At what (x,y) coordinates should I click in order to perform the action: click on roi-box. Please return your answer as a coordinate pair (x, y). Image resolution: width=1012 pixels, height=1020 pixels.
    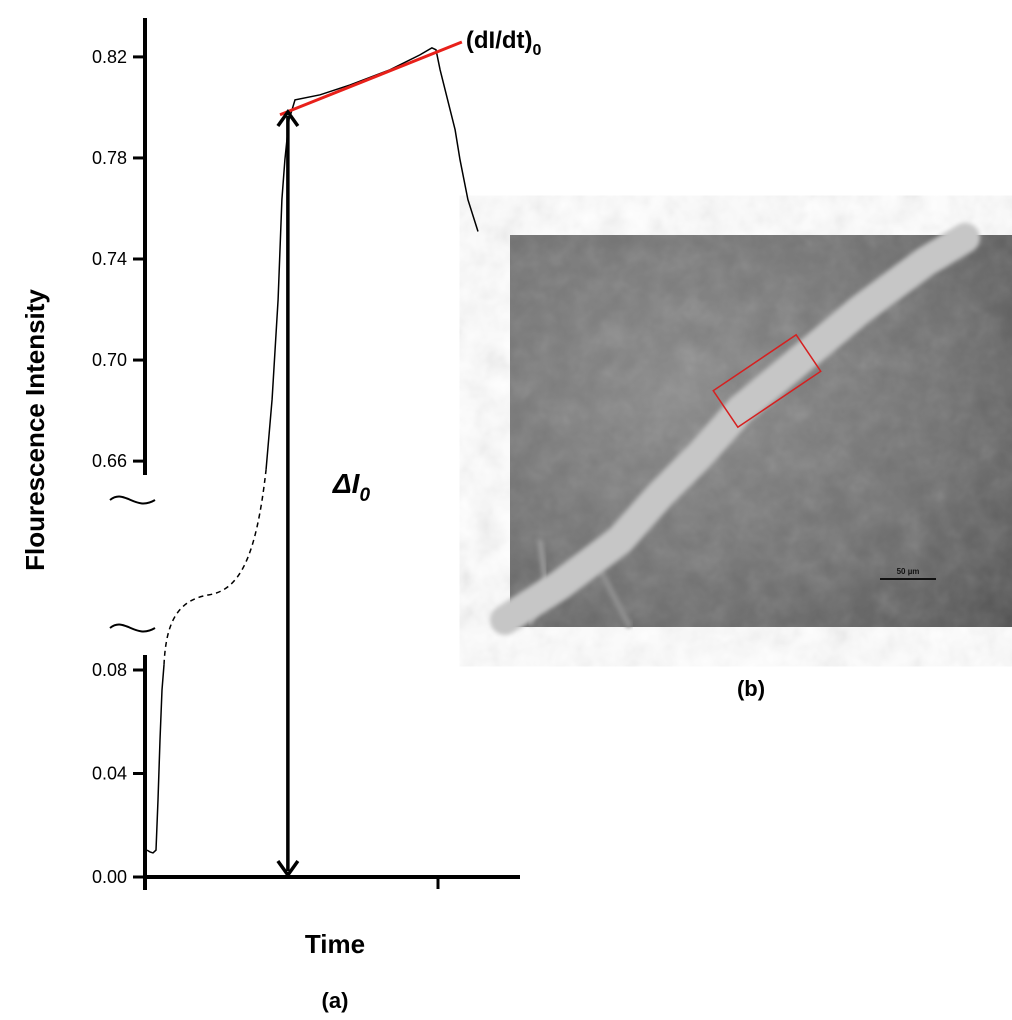
    Looking at the image, I should click on (767, 381).